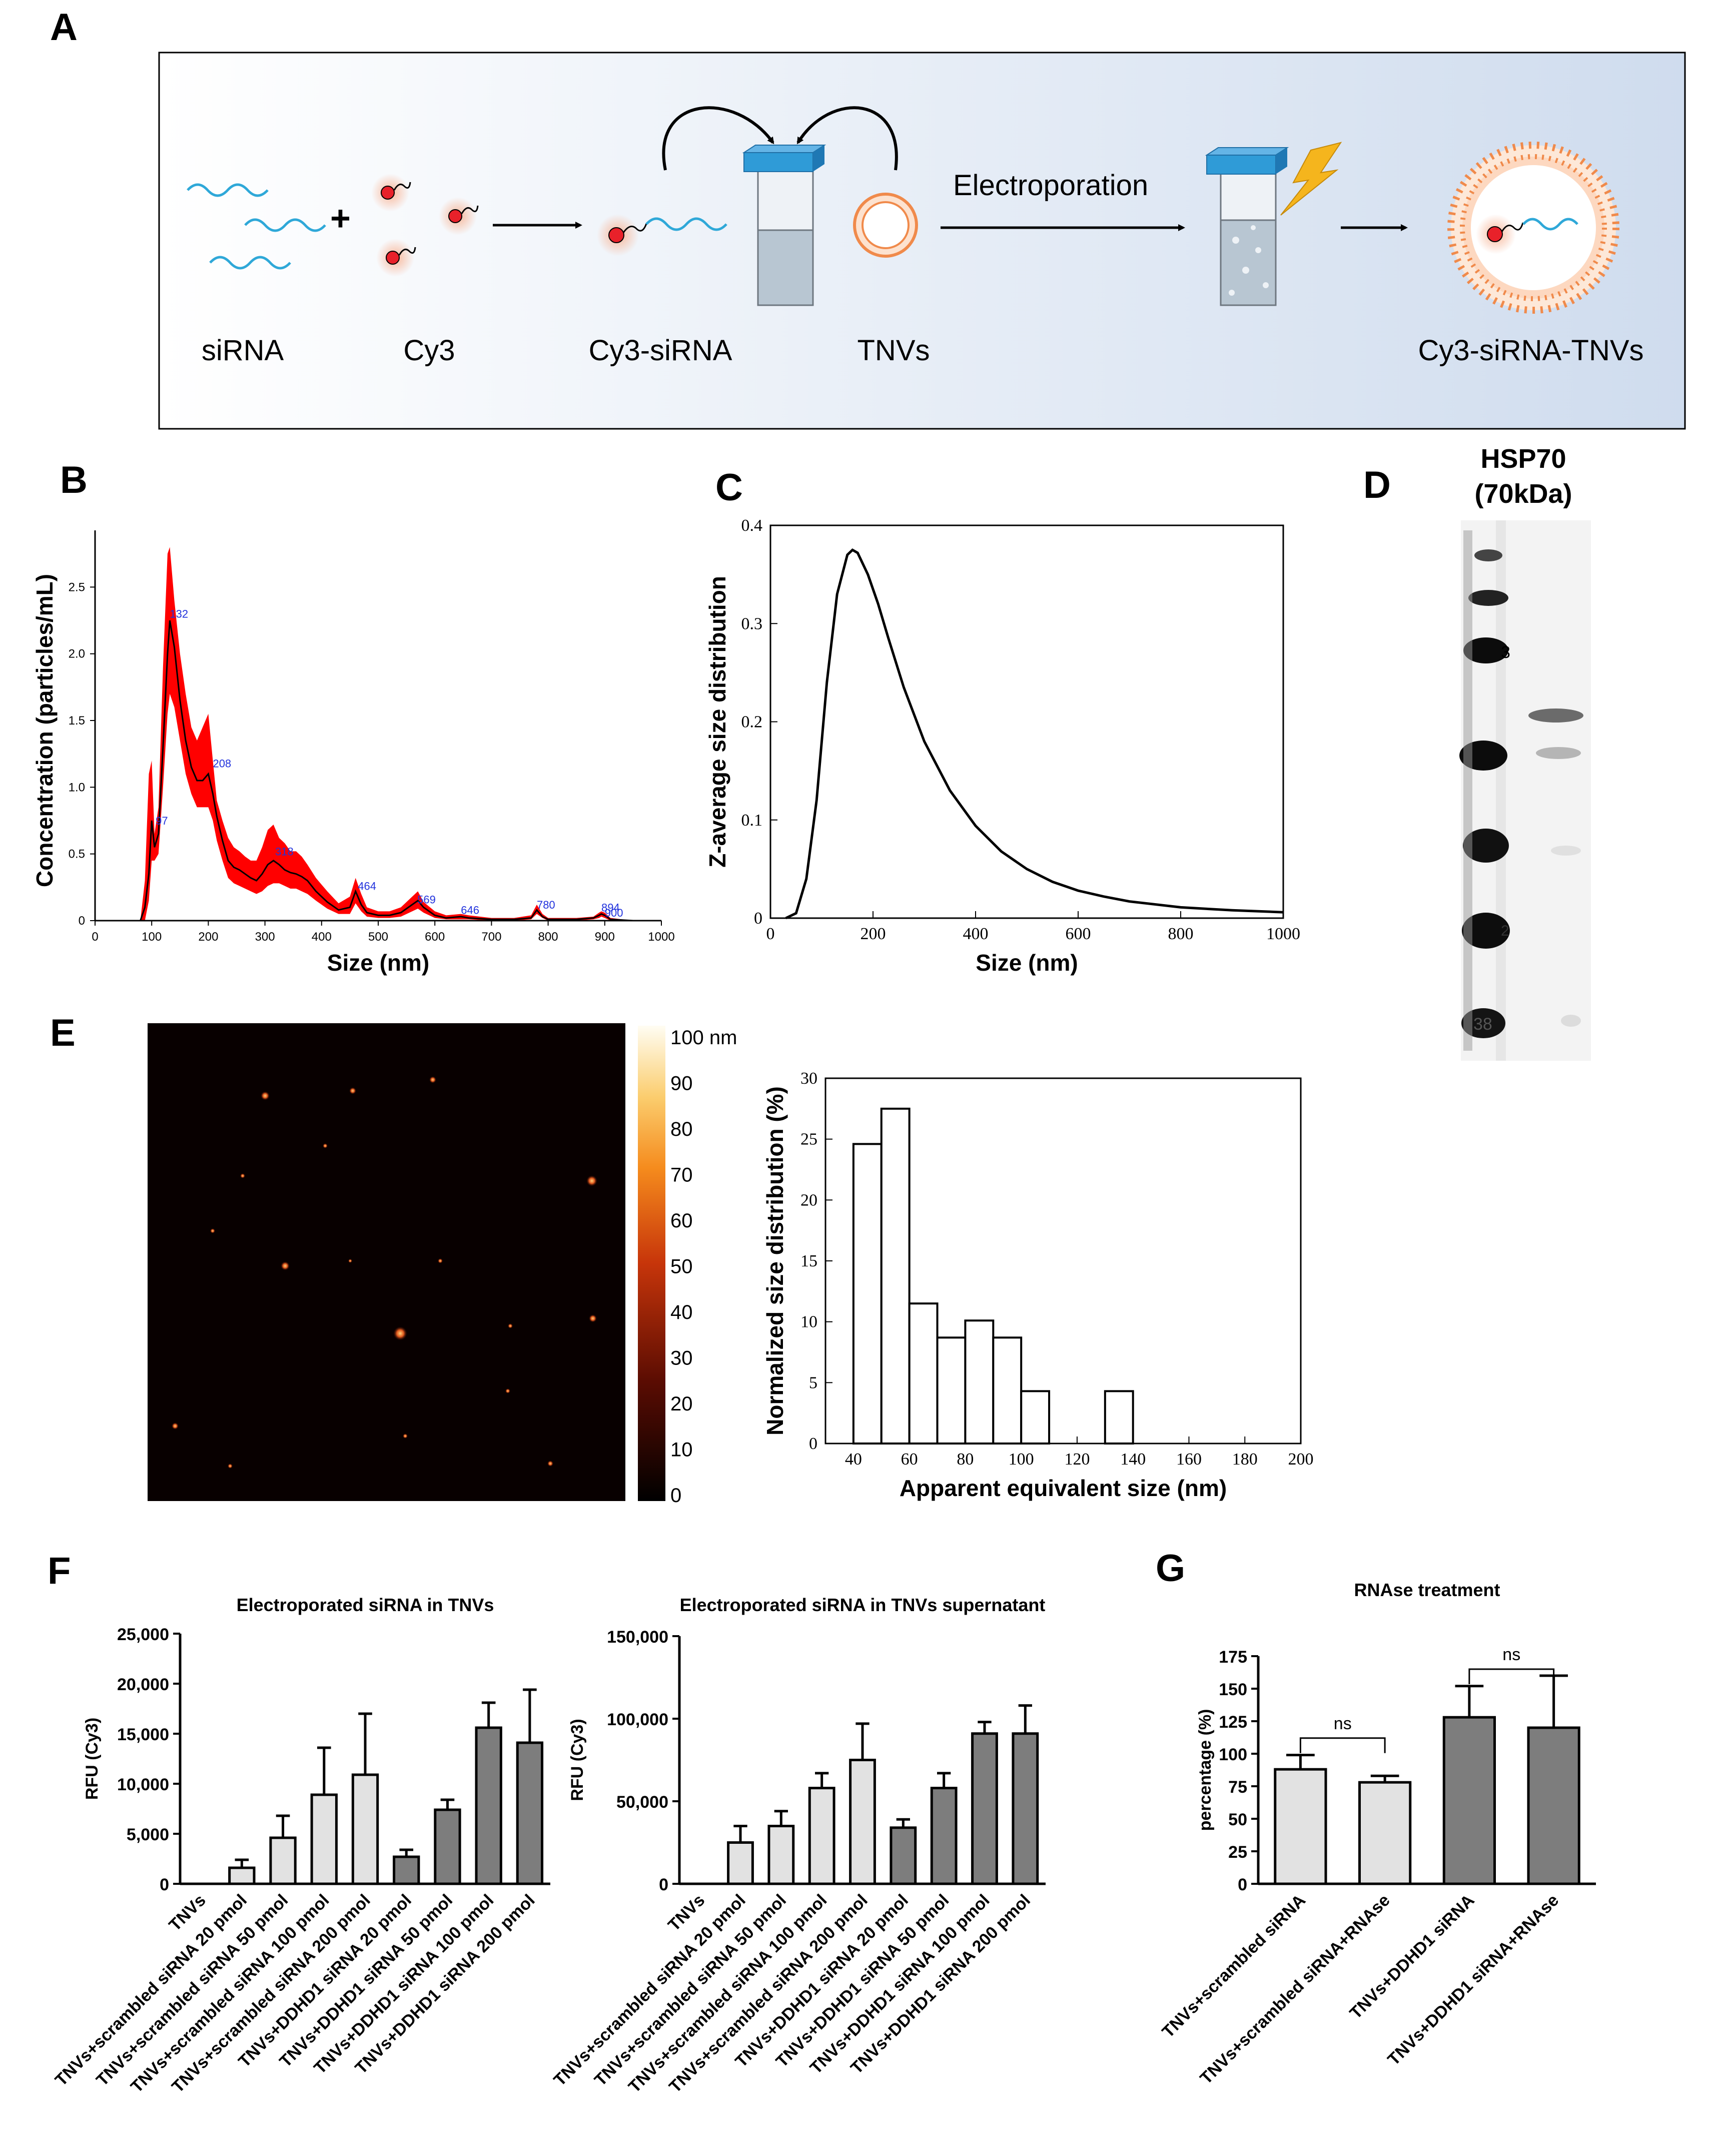  What do you see at coordinates (1245, 1459) in the screenshot?
I see `x-tick-label: 180` at bounding box center [1245, 1459].